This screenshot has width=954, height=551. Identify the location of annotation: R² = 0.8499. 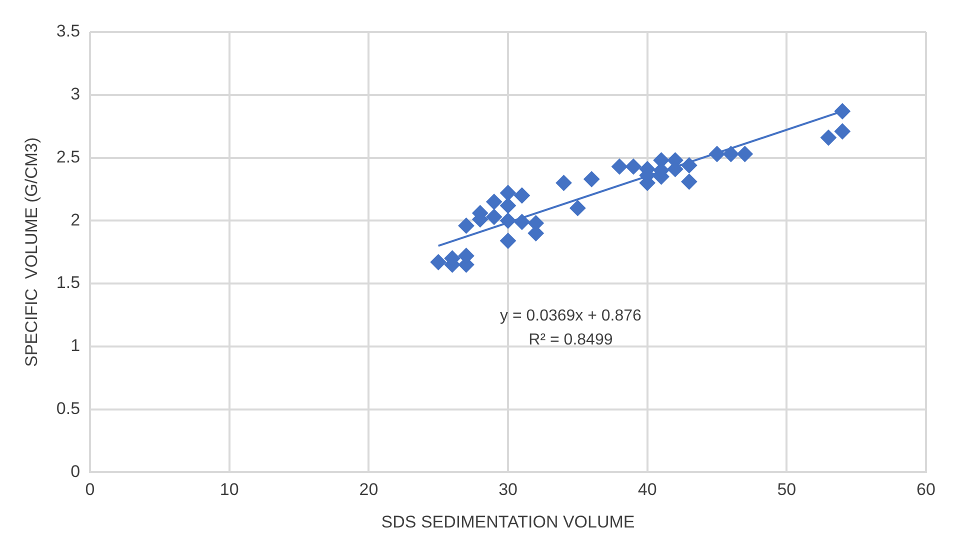
(570, 339).